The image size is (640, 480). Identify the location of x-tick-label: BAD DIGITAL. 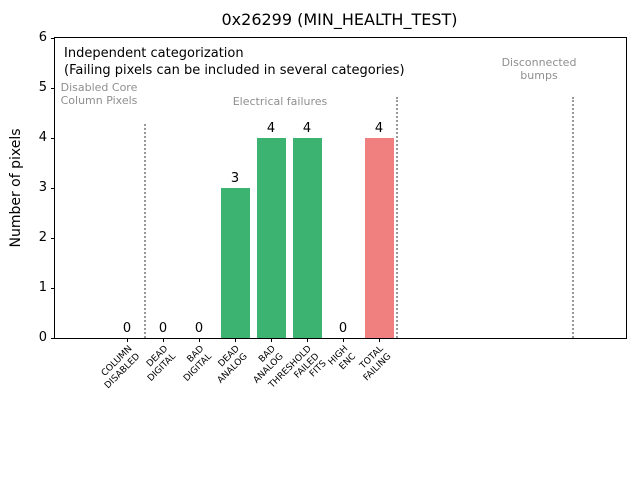
(197, 364).